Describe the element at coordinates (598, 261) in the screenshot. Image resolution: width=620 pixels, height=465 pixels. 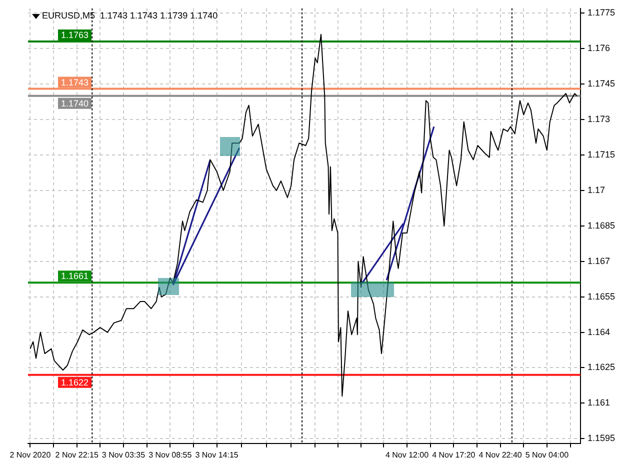
I see `y-tick-label: 1.167` at that location.